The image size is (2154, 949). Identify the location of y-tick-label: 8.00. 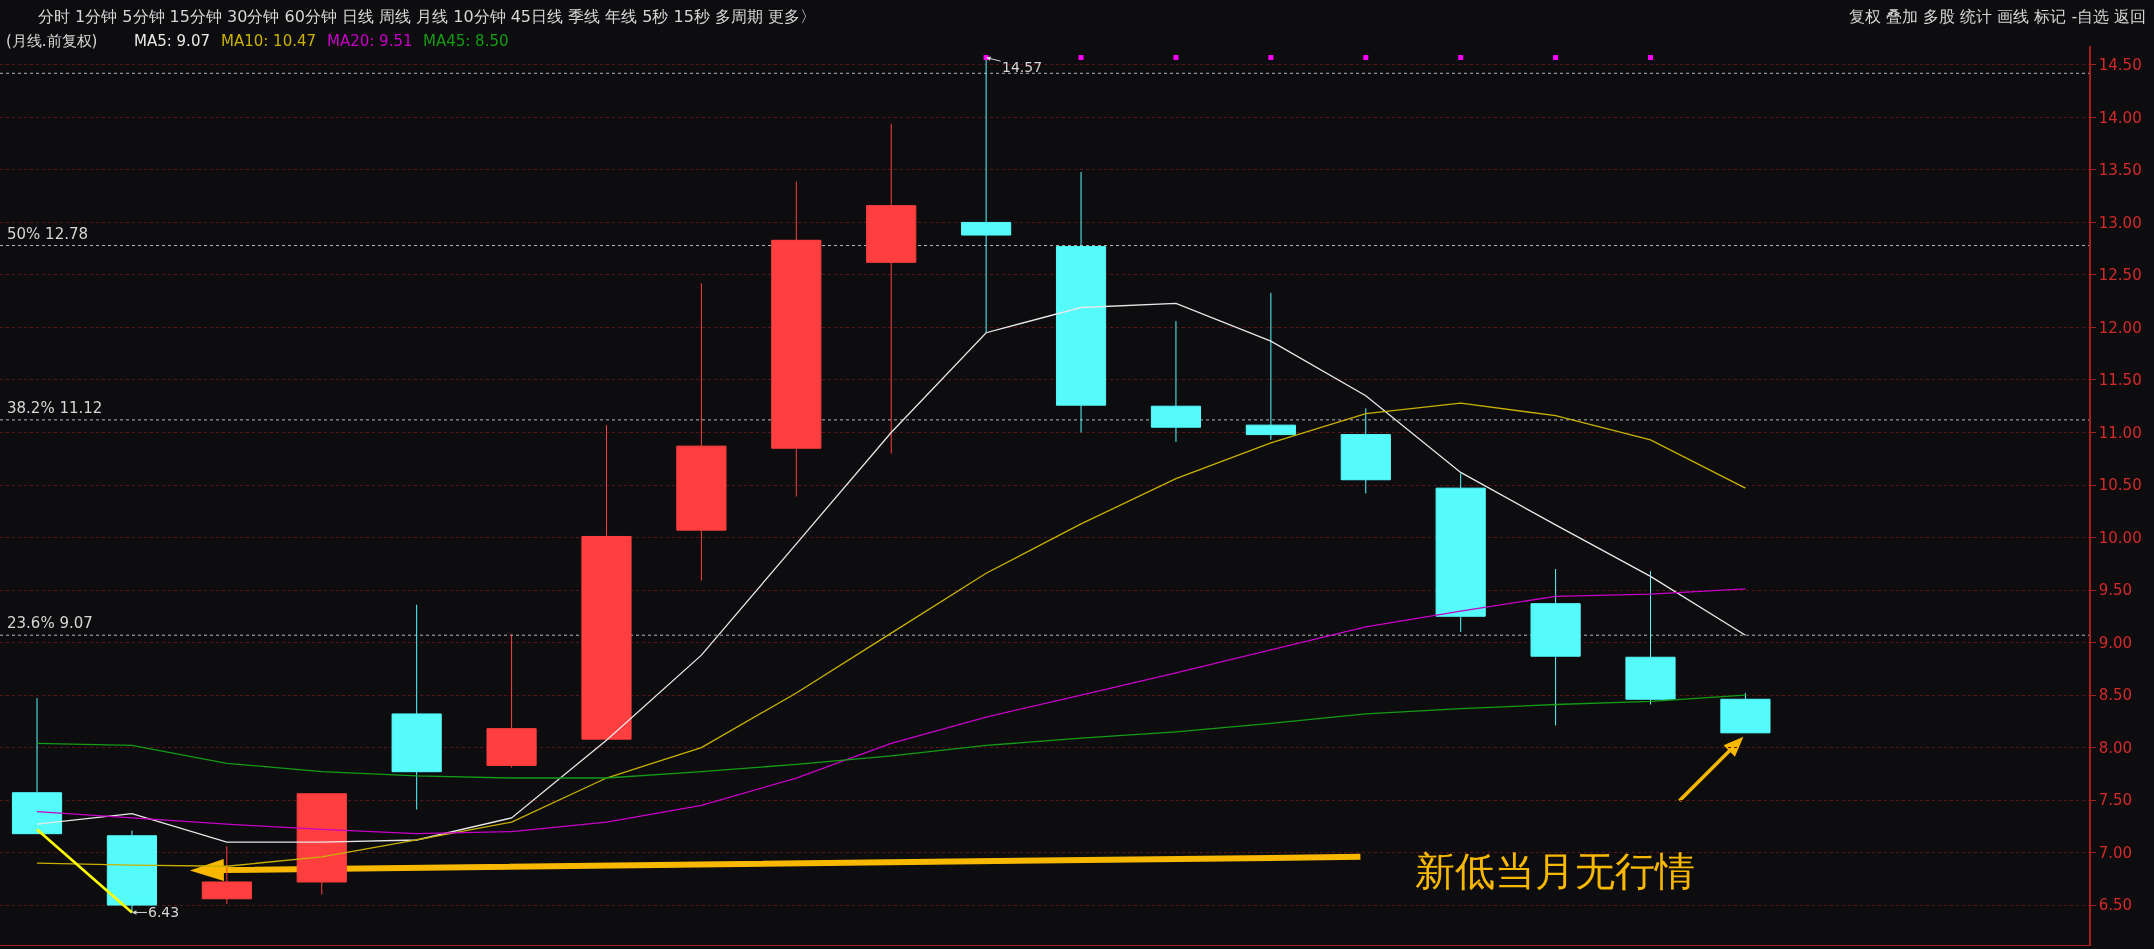
(2115, 747).